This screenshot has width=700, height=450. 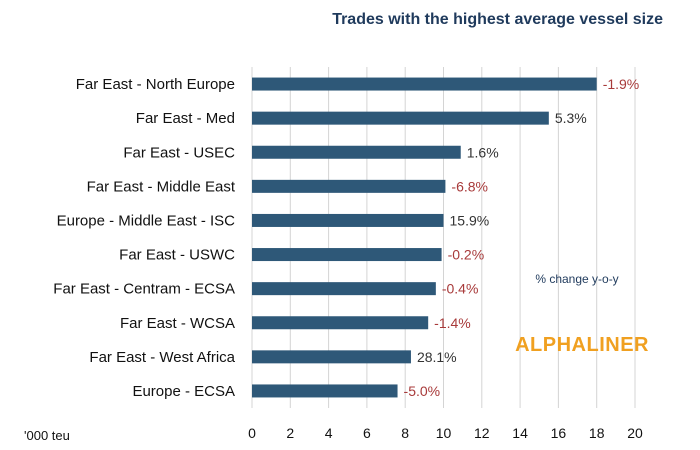 What do you see at coordinates (582, 345) in the screenshot?
I see `alphaliner-logo: ALPHALINER` at bounding box center [582, 345].